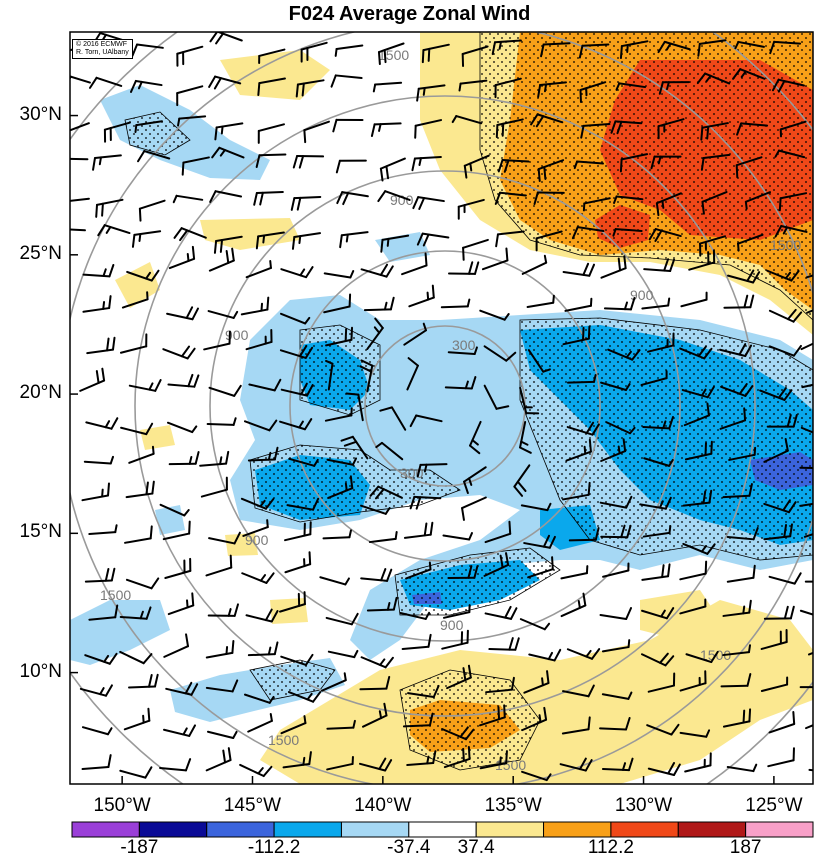 The height and width of the screenshot is (861, 819). Describe the element at coordinates (409, 14) in the screenshot. I see `chart-title: F024 Average Zonal Wind` at that location.